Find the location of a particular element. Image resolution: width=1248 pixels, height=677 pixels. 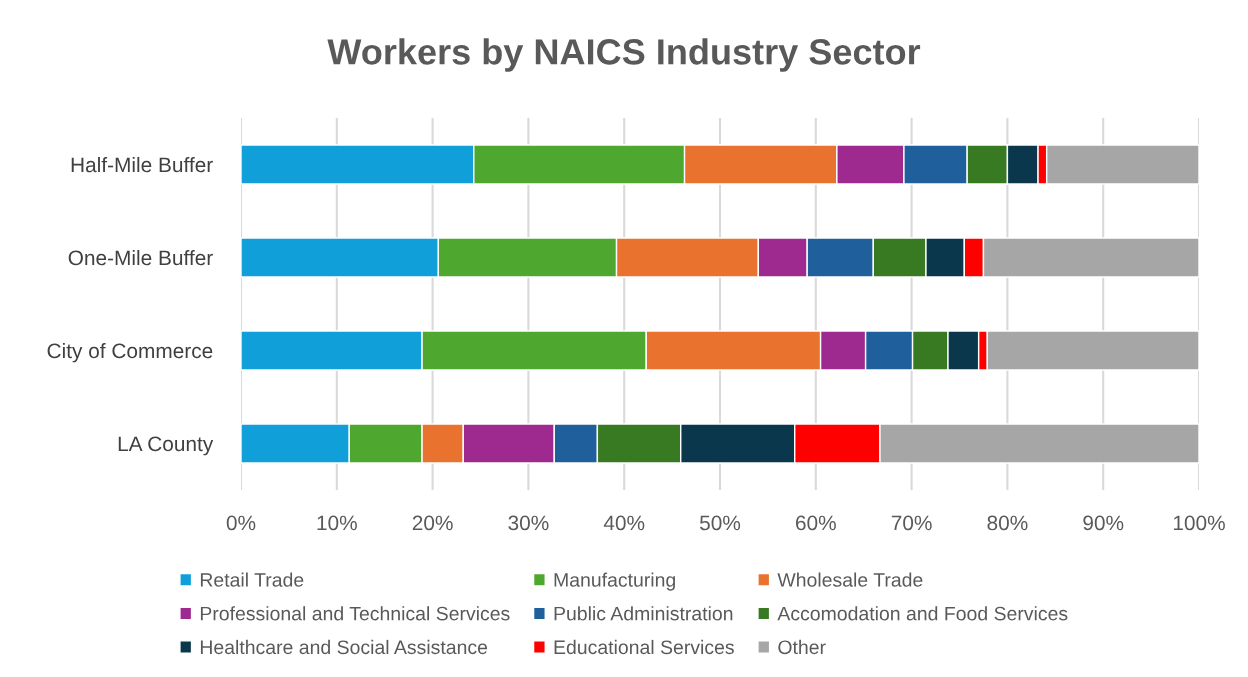

y-tick-label: LA County is located at coordinates (166, 446).